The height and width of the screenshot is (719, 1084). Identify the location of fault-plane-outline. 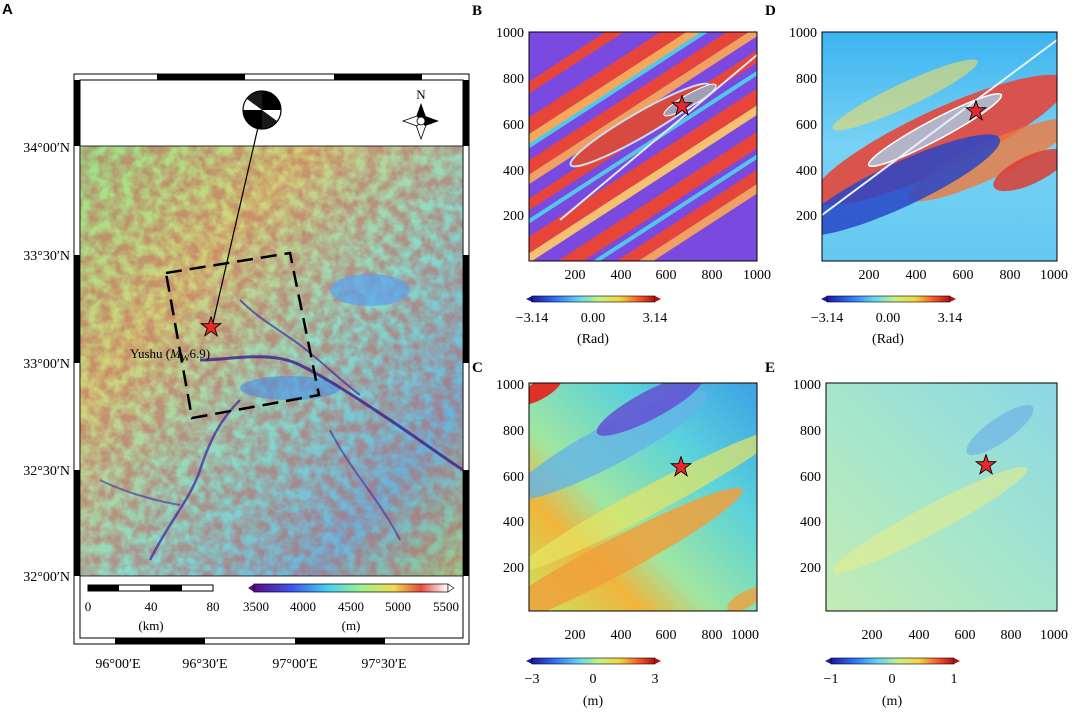
(242, 335).